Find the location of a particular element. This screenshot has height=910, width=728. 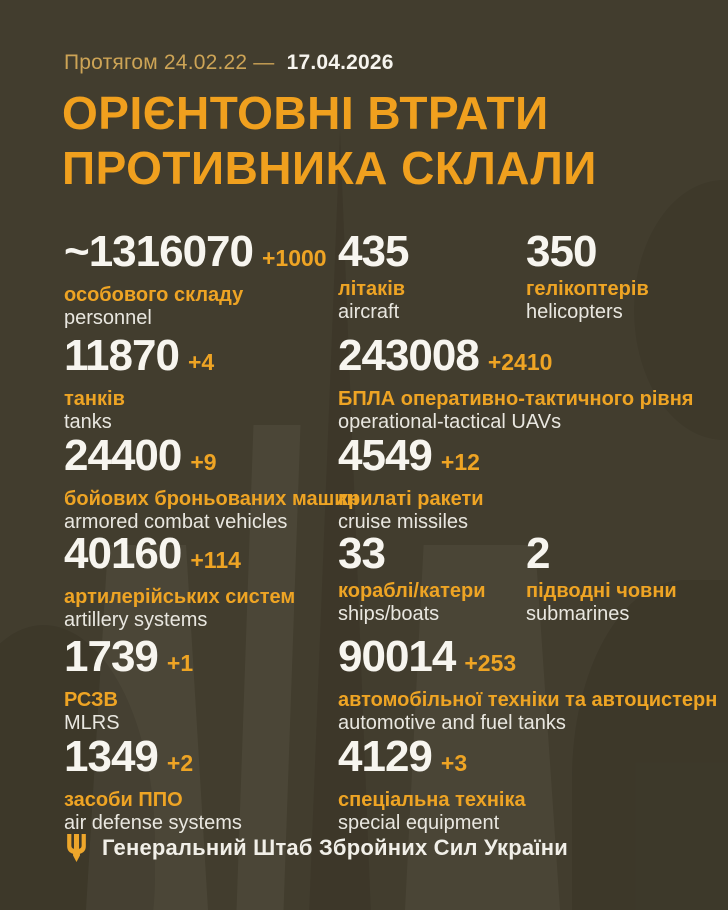

stat-label-en: aircraft is located at coordinates (369, 312).